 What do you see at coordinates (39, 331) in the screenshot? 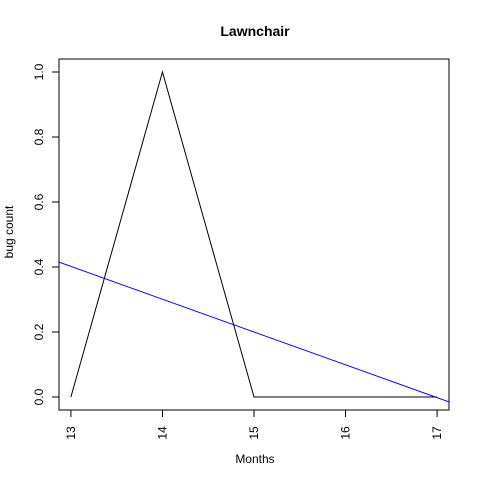
I see `y-tick-label: 0.2` at bounding box center [39, 331].